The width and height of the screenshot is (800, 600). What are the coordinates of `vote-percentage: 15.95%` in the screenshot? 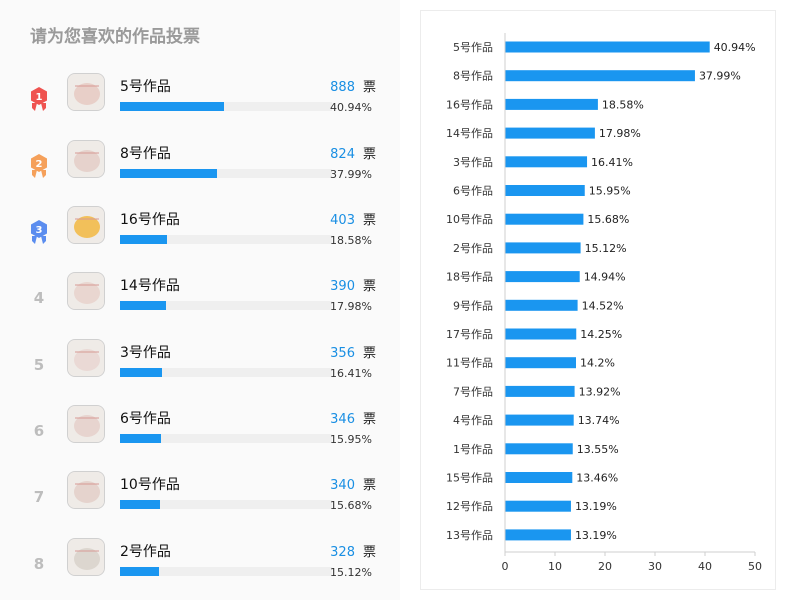 It's located at (351, 439).